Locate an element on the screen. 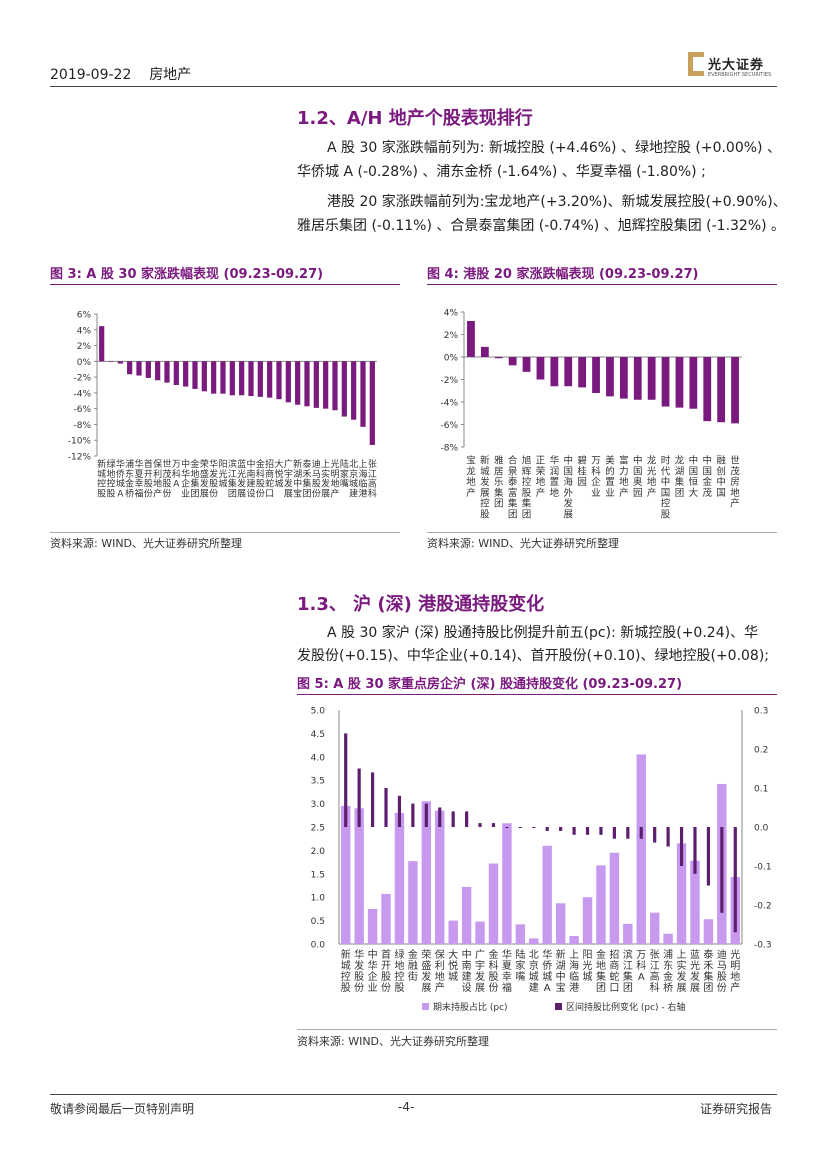  fig5-x-label: 上实发展 is located at coordinates (682, 971).